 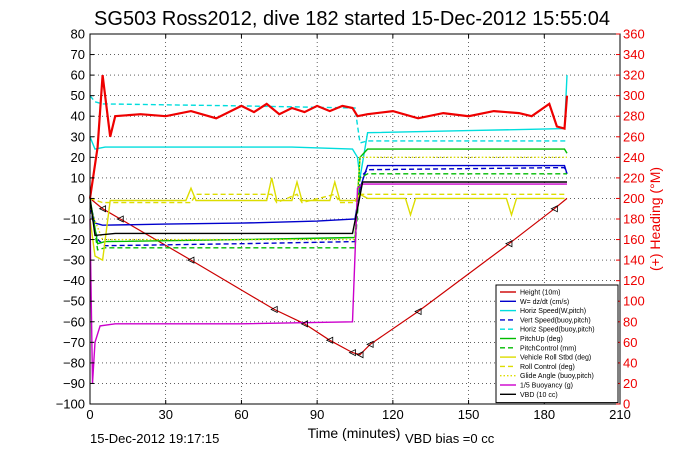 What do you see at coordinates (354, 433) in the screenshot?
I see `x-axis-label: Time (minutes)` at bounding box center [354, 433].